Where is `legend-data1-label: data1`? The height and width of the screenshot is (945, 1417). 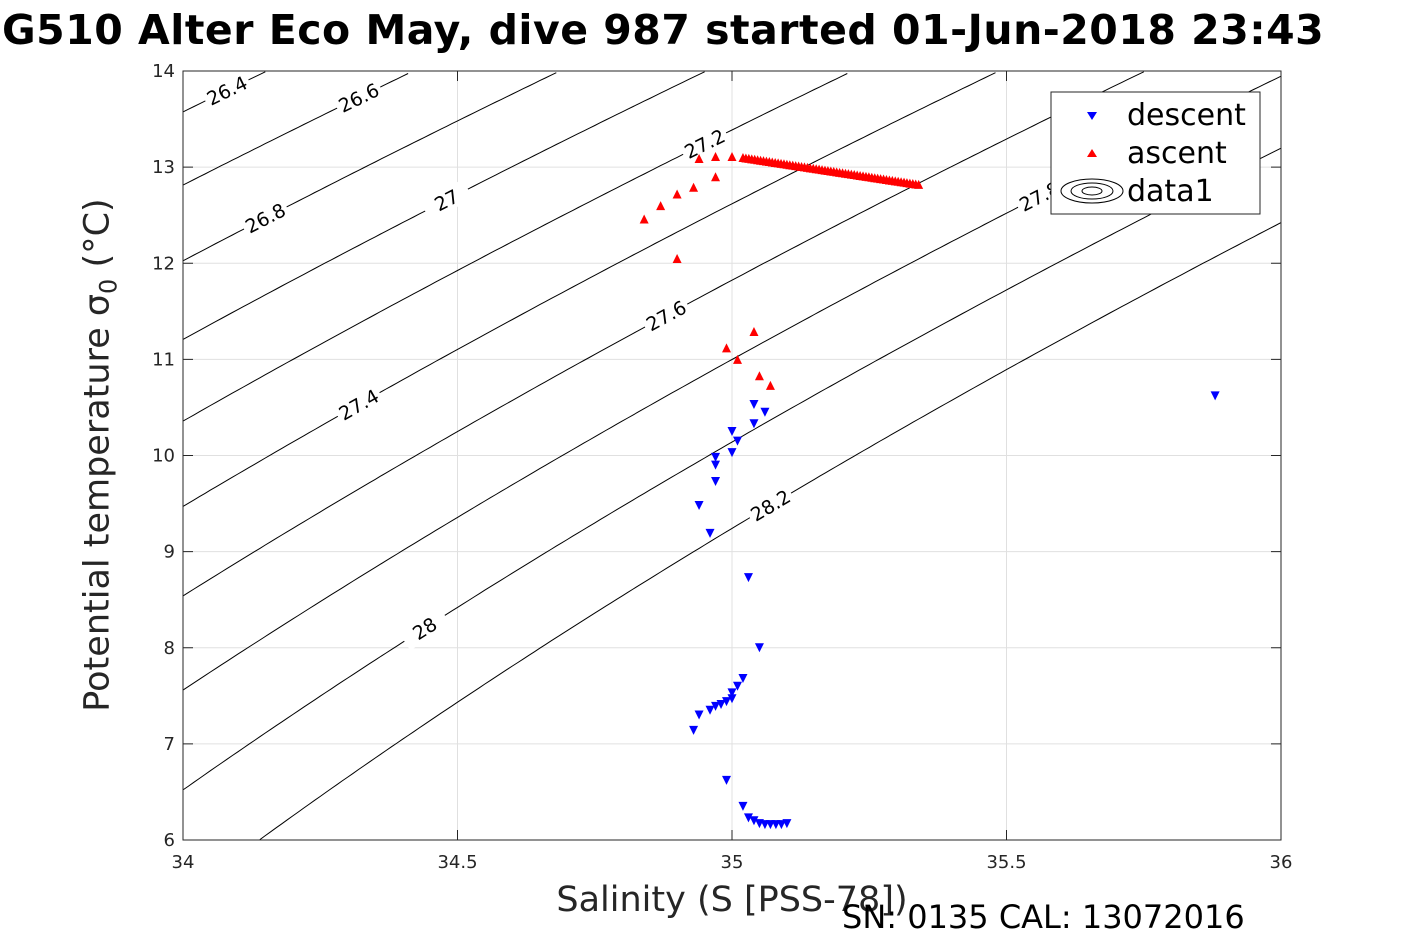
legend-data1-label: data1 is located at coordinates (1170, 191).